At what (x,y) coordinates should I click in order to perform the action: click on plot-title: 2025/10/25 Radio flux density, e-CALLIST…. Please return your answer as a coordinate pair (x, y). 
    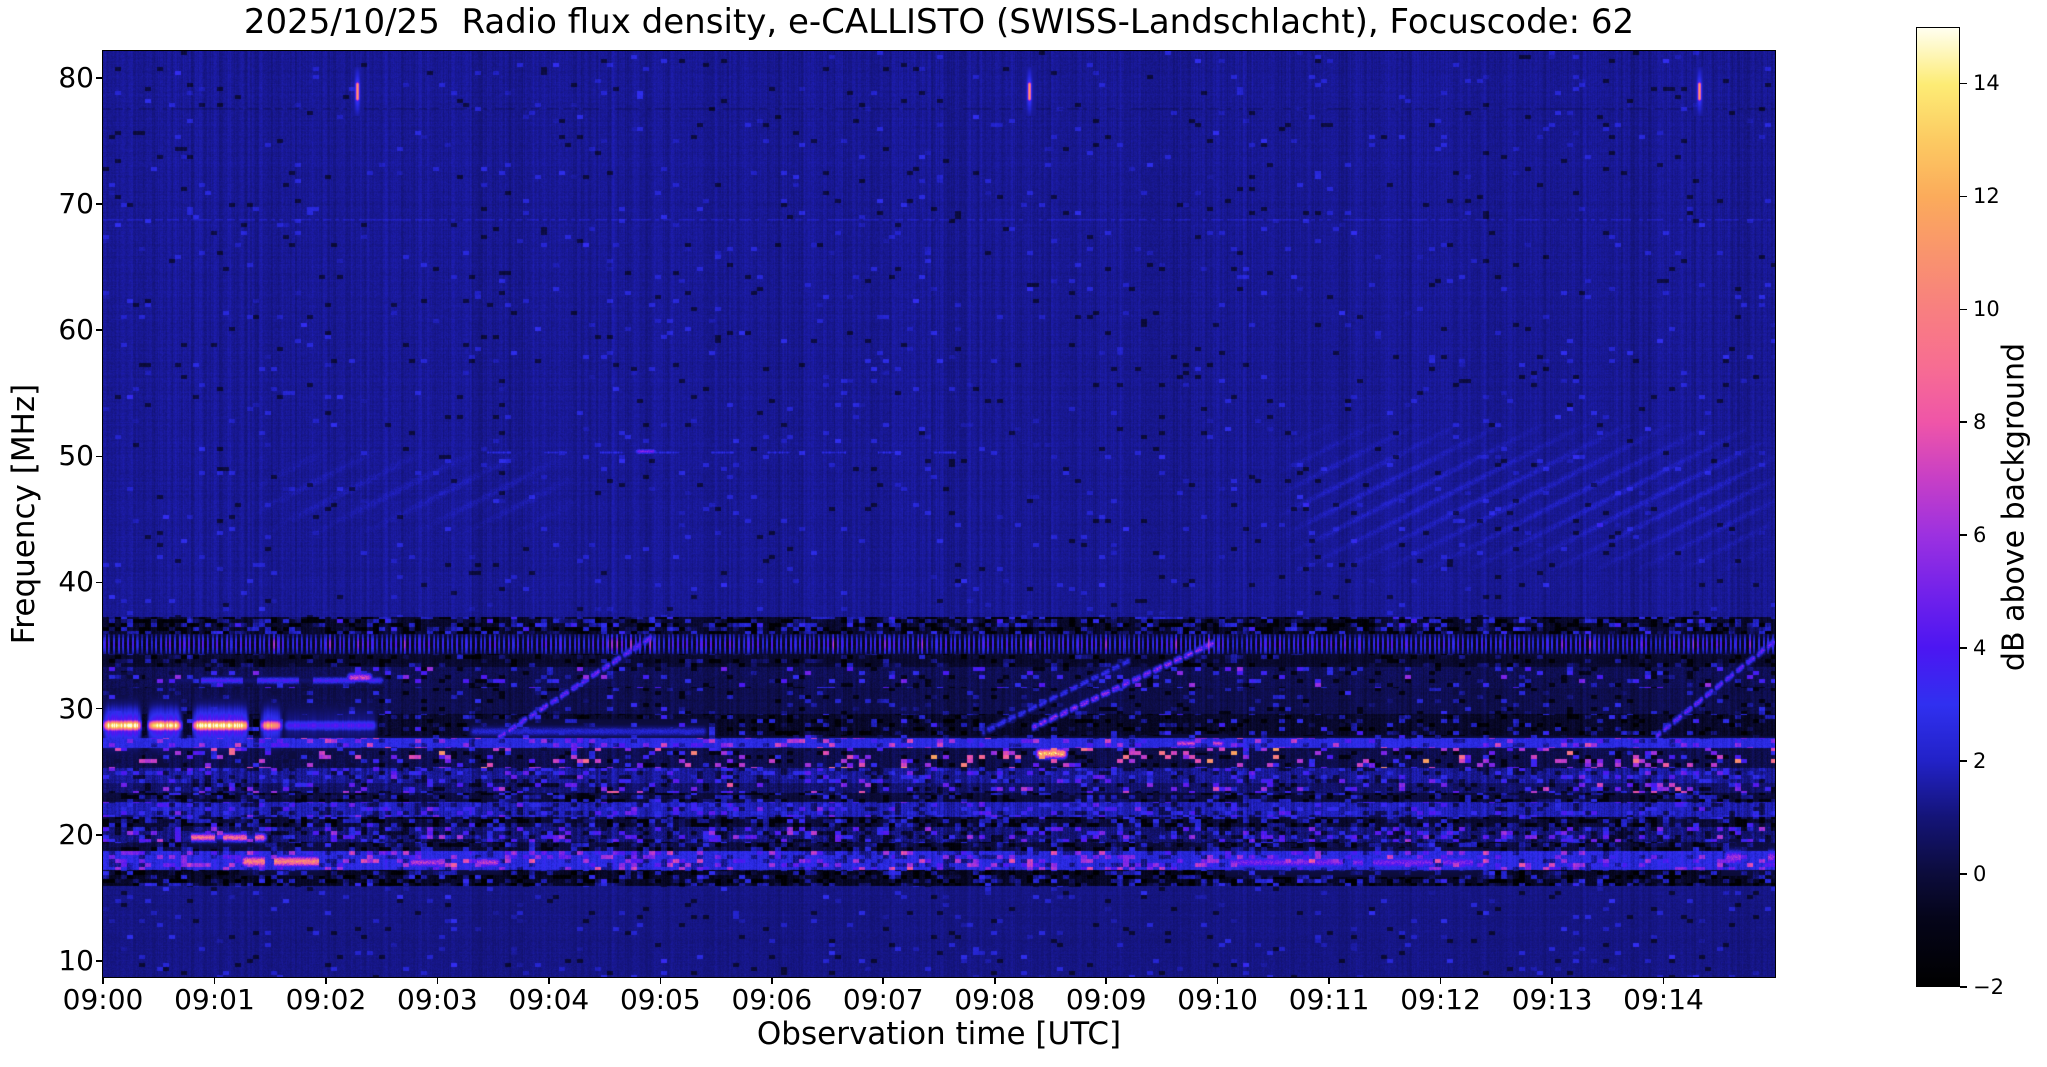
    Looking at the image, I should click on (939, 22).